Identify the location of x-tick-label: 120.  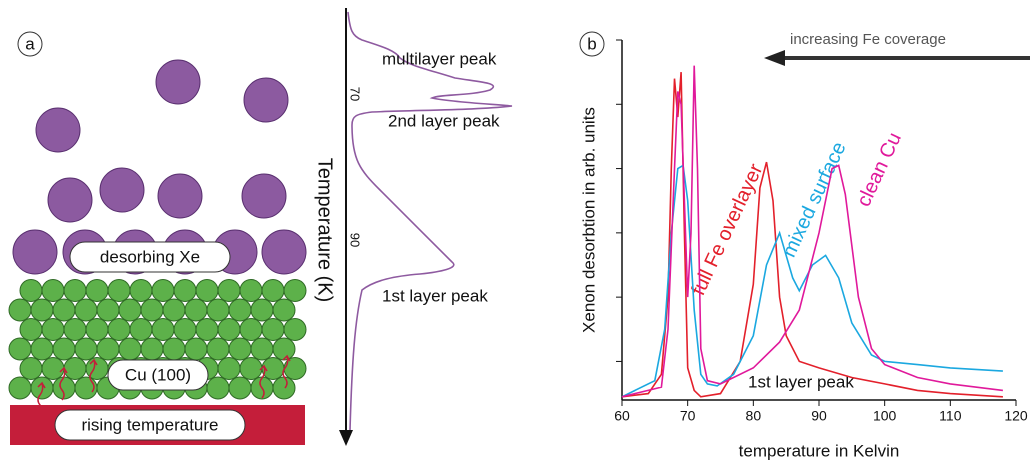
(1016, 416).